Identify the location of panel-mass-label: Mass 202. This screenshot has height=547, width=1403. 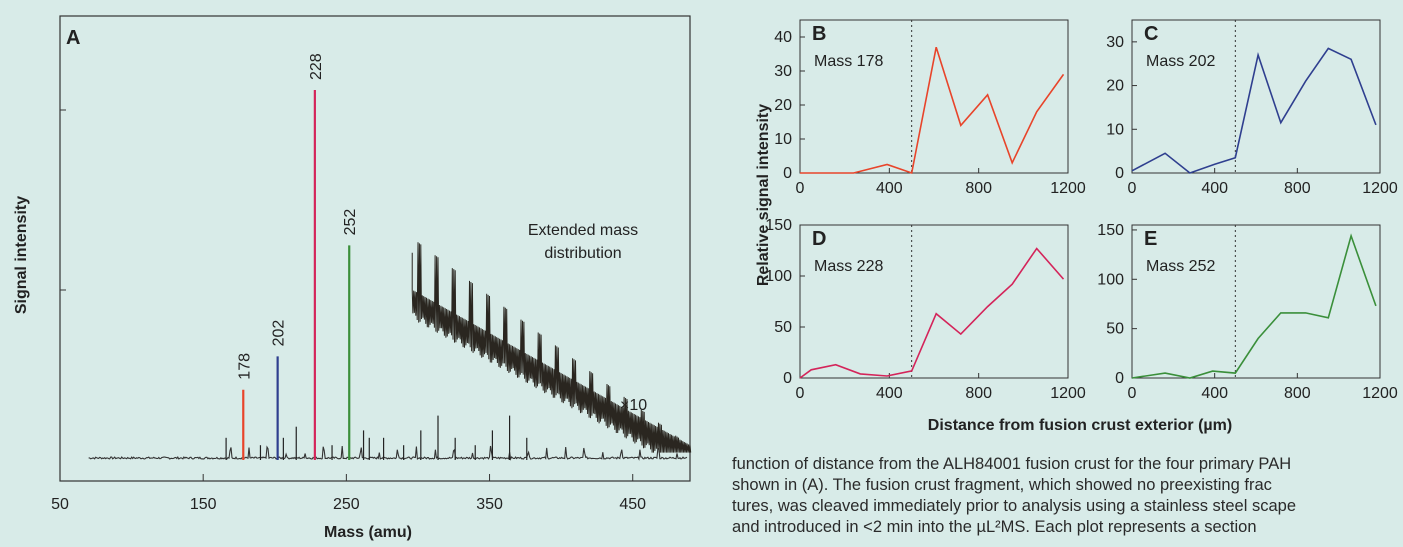
(1180, 61).